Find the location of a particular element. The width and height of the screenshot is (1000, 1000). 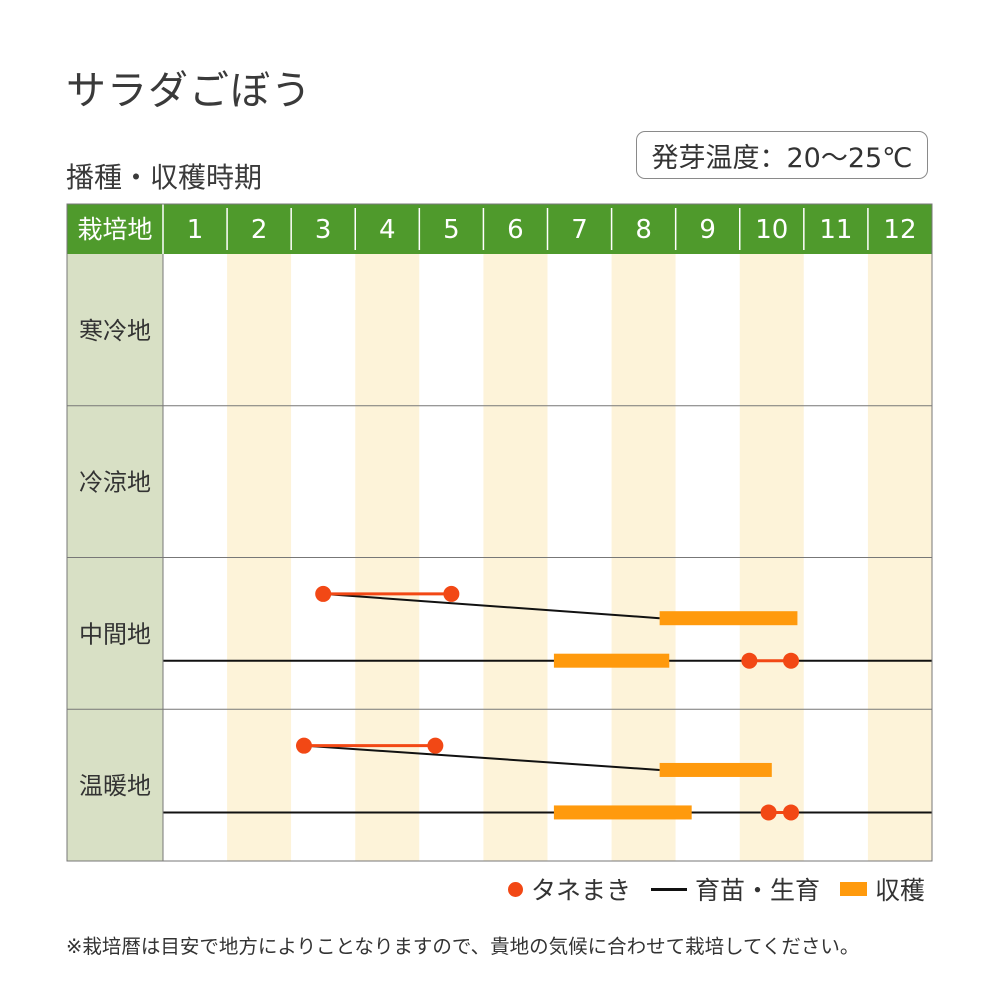

month-label-9: 9 is located at coordinates (707, 230).